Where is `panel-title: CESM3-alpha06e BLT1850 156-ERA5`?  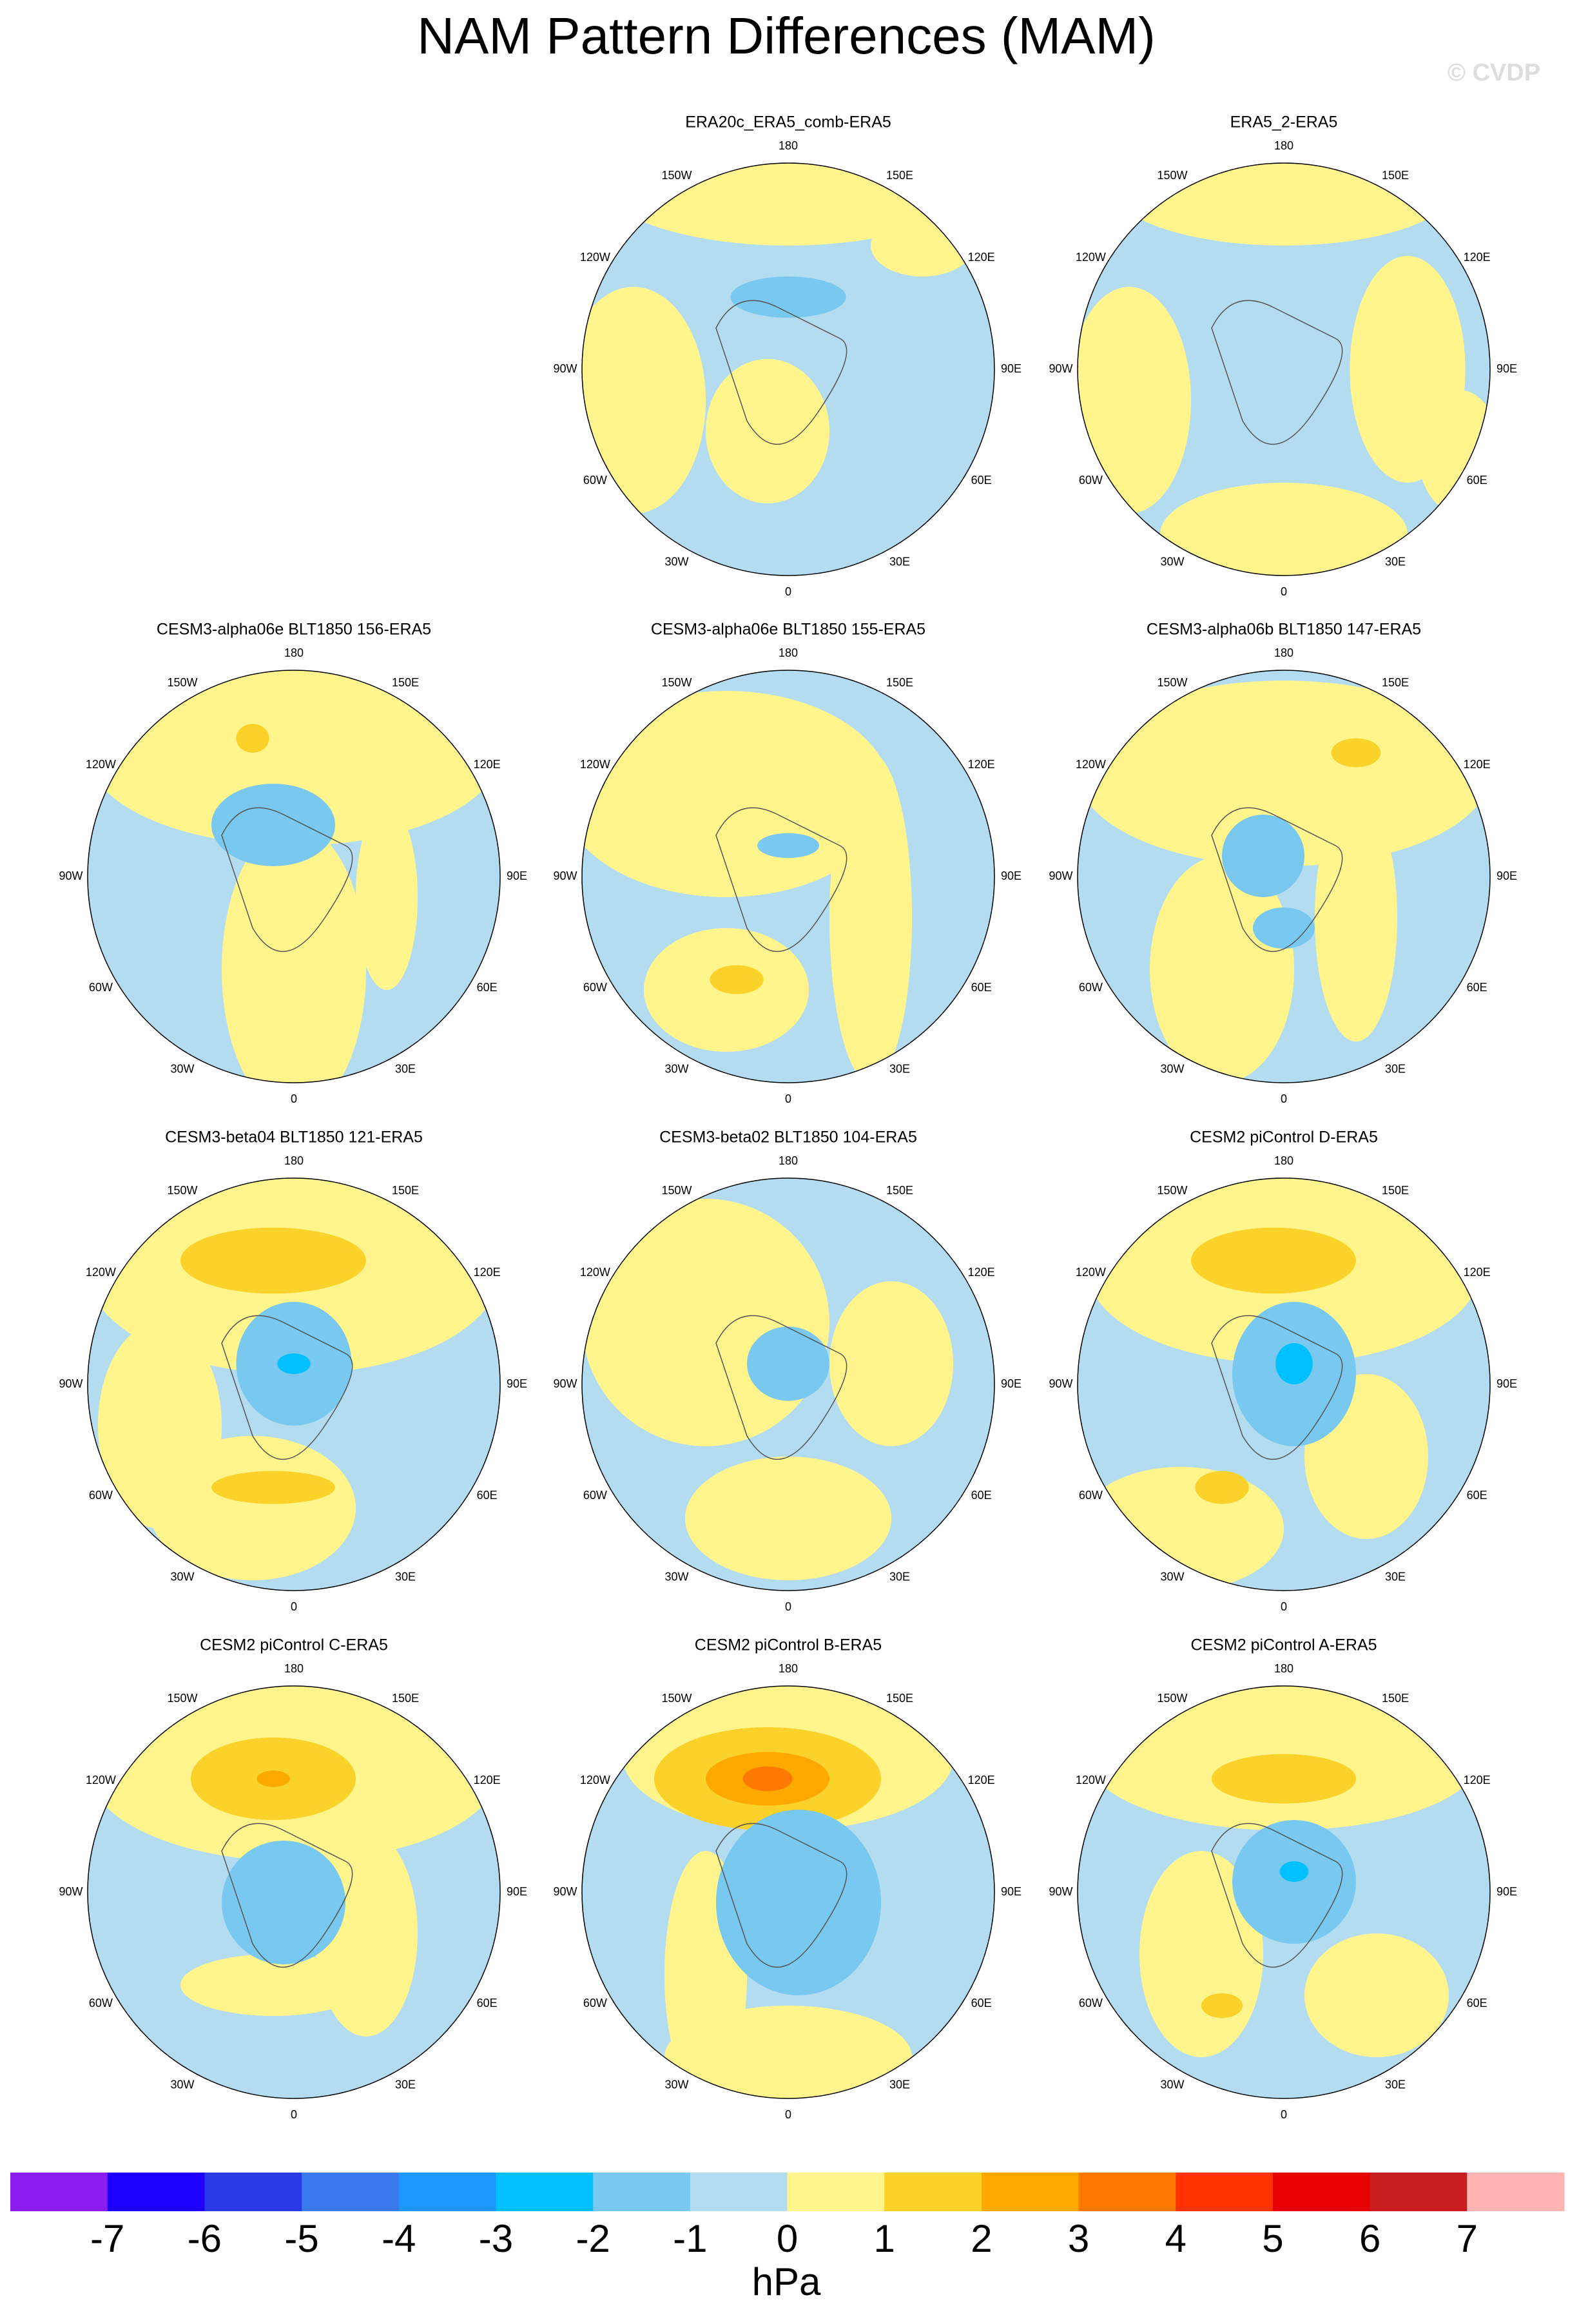
panel-title: CESM3-alpha06e BLT1850 156-ERA5 is located at coordinates (294, 630).